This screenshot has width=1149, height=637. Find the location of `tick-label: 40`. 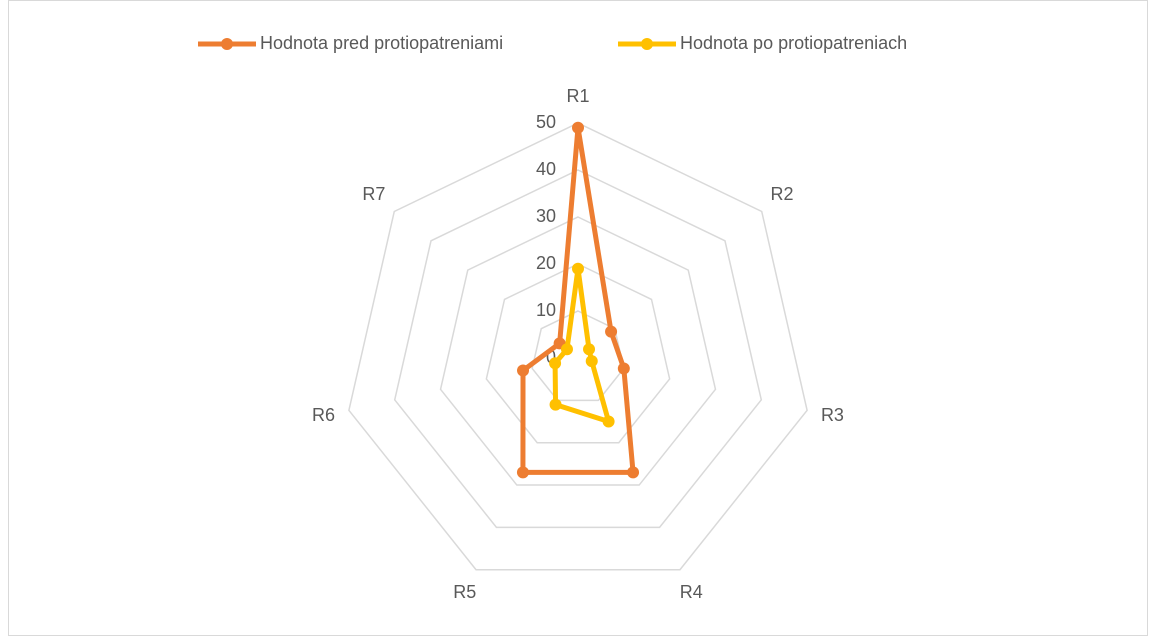

tick-label: 40 is located at coordinates (546, 169).